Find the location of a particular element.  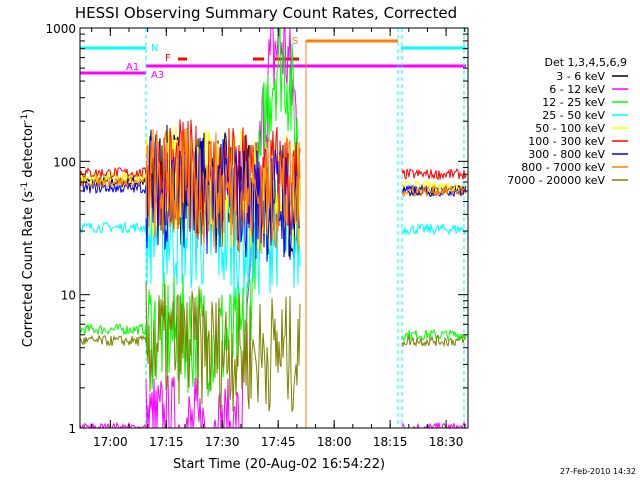

timestamp: 27-Feb-2010 14:32 is located at coordinates (598, 471).